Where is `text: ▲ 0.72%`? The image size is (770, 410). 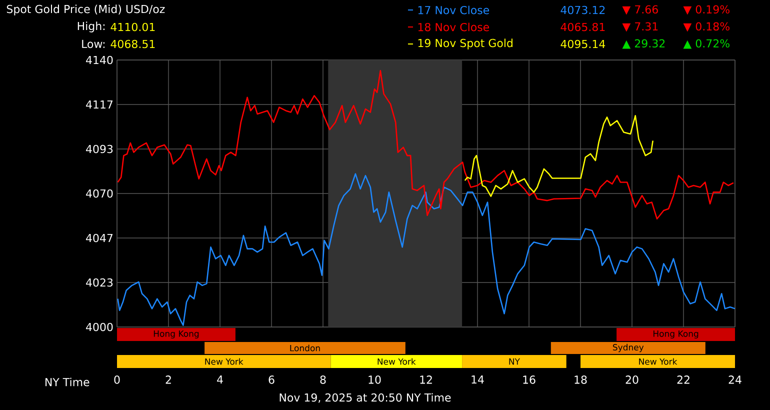
text: ▲ 0.72% is located at coordinates (706, 44).